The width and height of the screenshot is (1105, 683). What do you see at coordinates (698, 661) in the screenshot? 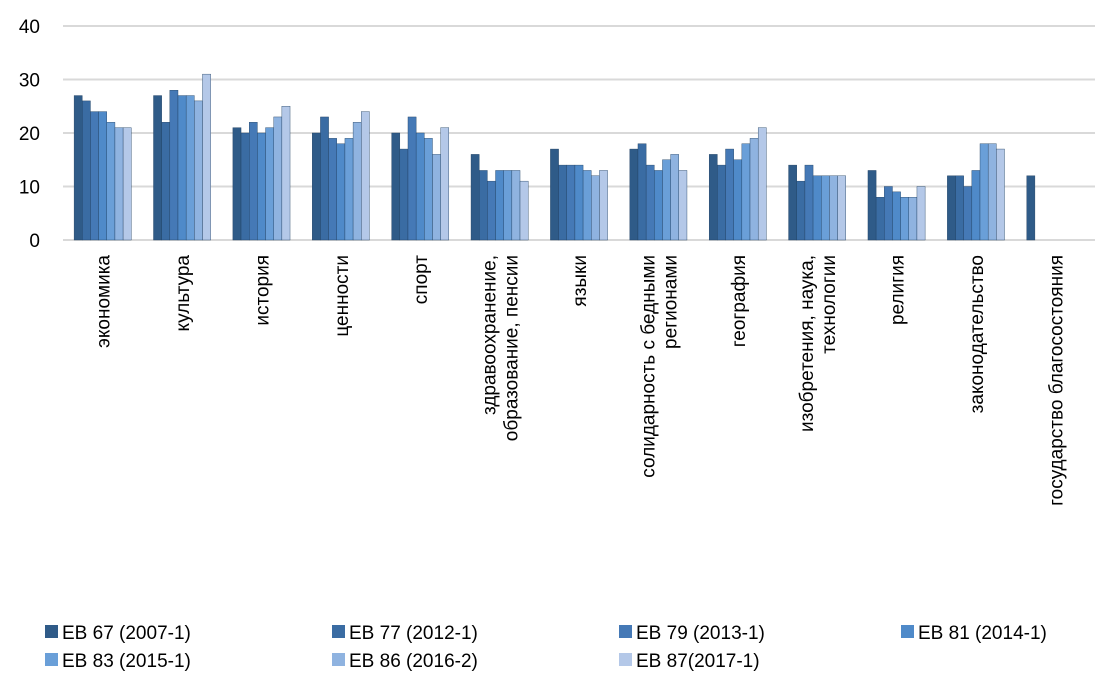
I see `legend-label: EB 87(2017-1)` at bounding box center [698, 661].